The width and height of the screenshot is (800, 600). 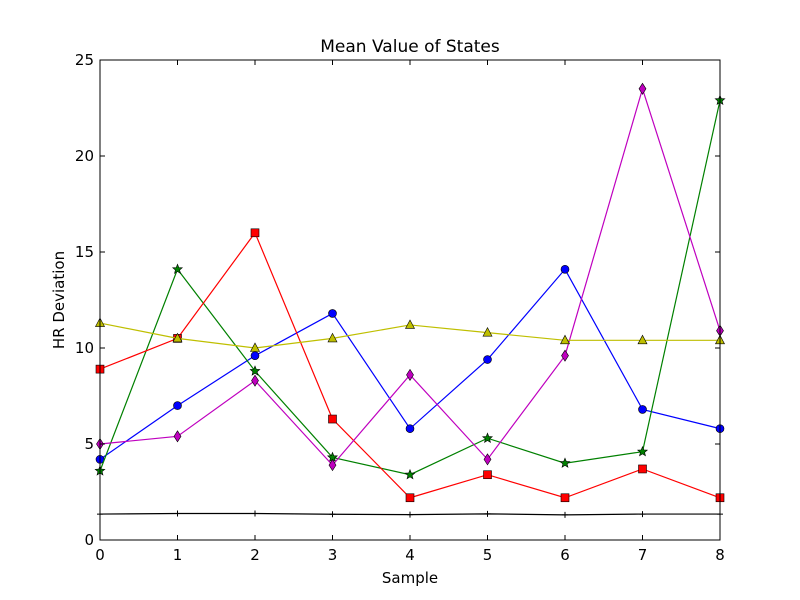 What do you see at coordinates (89, 444) in the screenshot?
I see `y-tick-label: 5` at bounding box center [89, 444].